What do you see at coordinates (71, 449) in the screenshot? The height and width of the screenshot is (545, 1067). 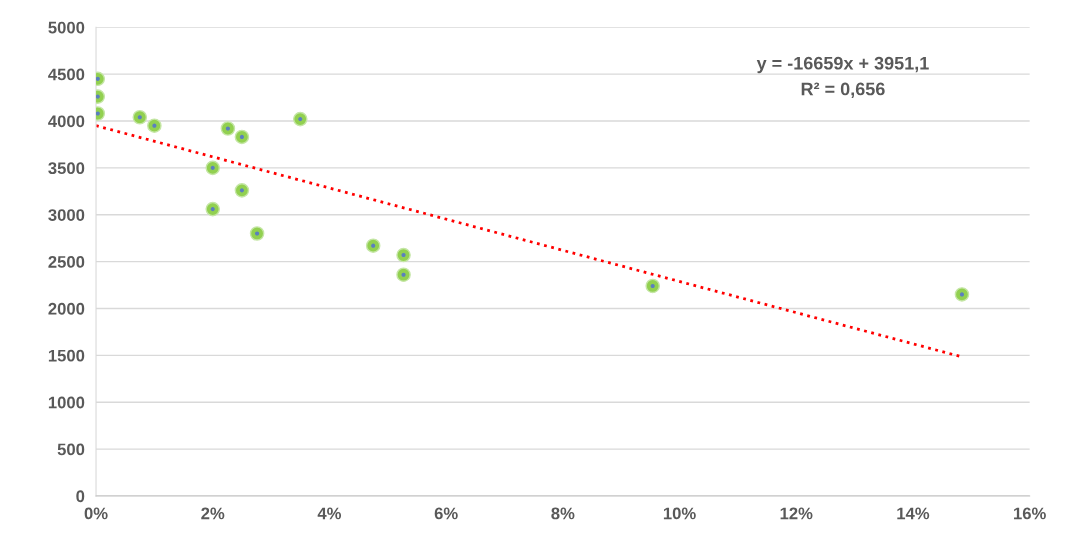 I see `y-tick-label: 500` at bounding box center [71, 449].